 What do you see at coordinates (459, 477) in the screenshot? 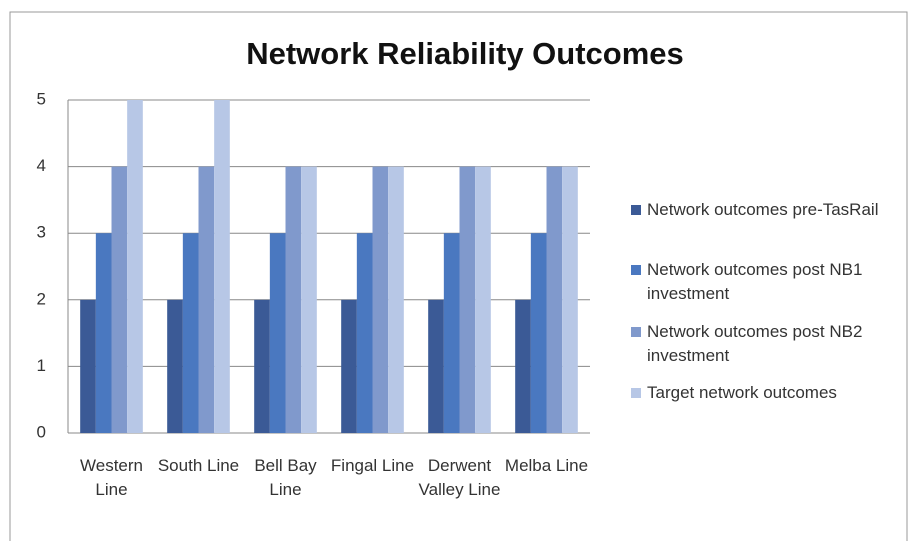
I see `x-tick-label: Derwent Valley Line` at bounding box center [459, 477].